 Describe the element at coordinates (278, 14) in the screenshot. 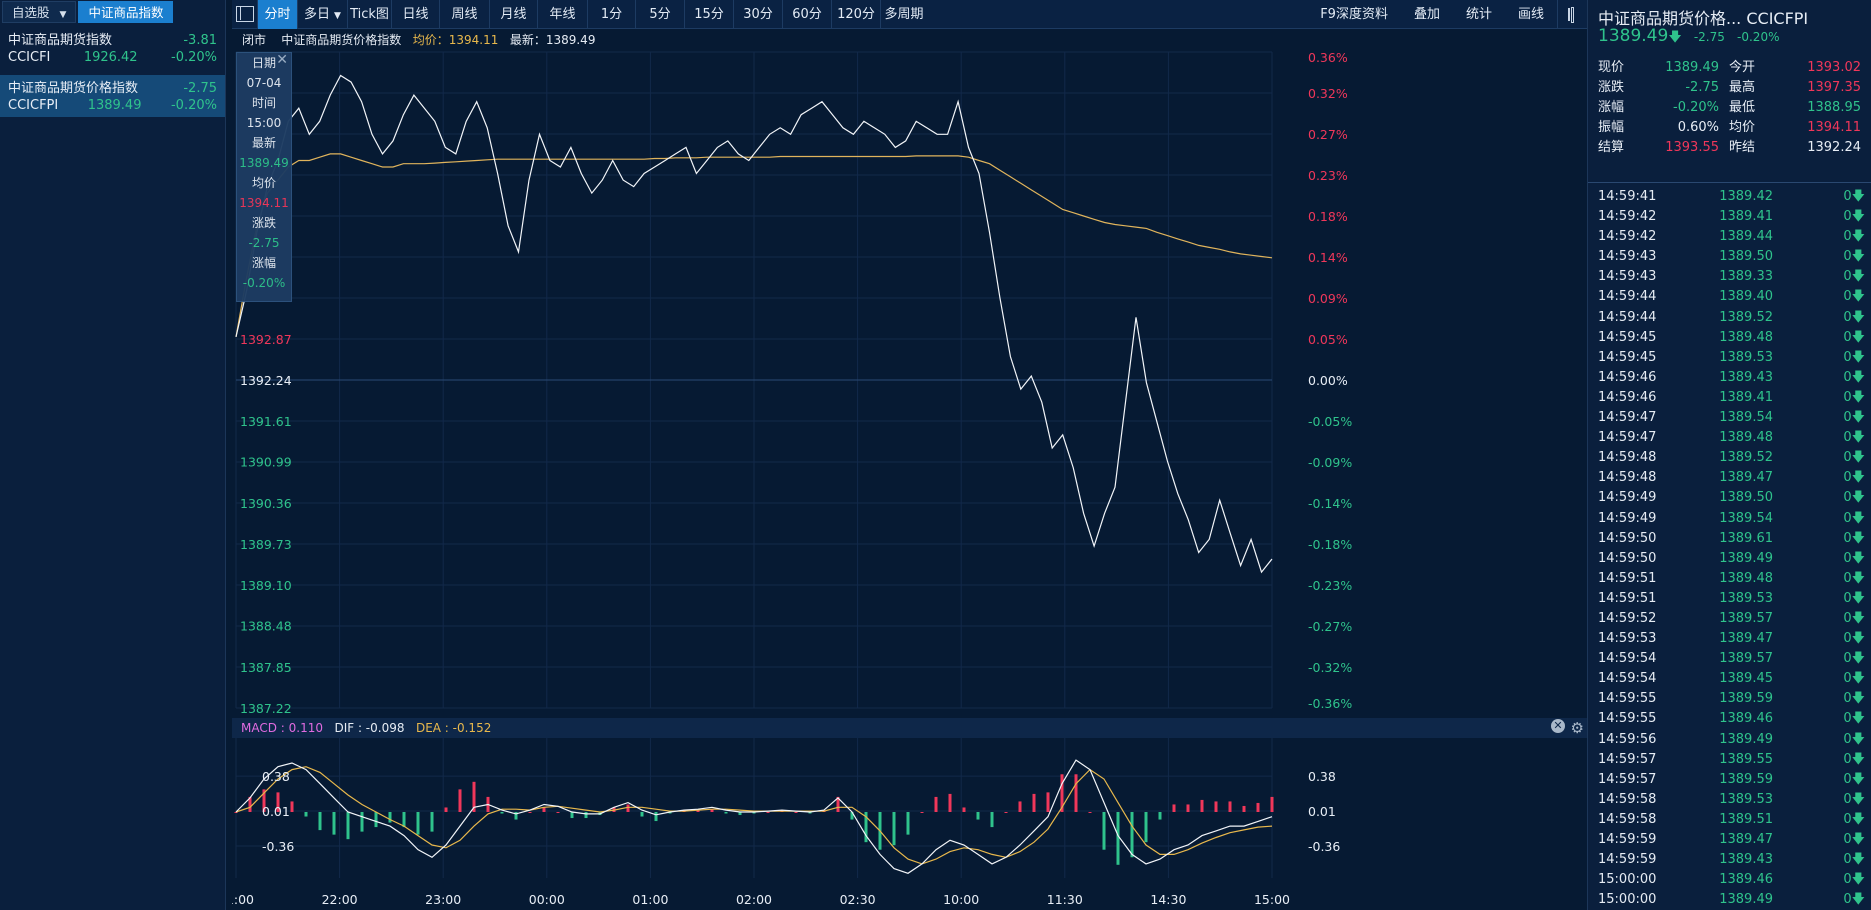

I see `tab-intraday: 分时` at that location.